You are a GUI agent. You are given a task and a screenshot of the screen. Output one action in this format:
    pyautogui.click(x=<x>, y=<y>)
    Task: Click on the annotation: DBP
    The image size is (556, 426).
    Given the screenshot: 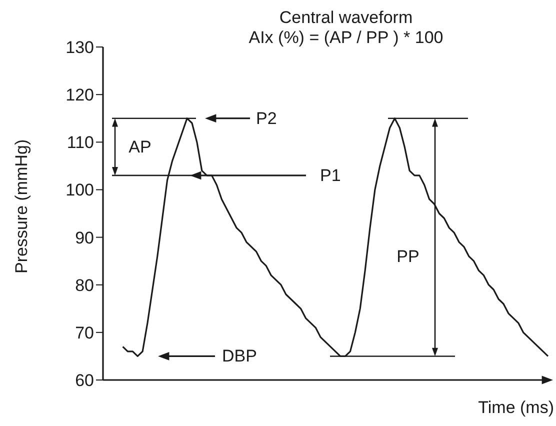 What is the action you would take?
    pyautogui.click(x=239, y=356)
    